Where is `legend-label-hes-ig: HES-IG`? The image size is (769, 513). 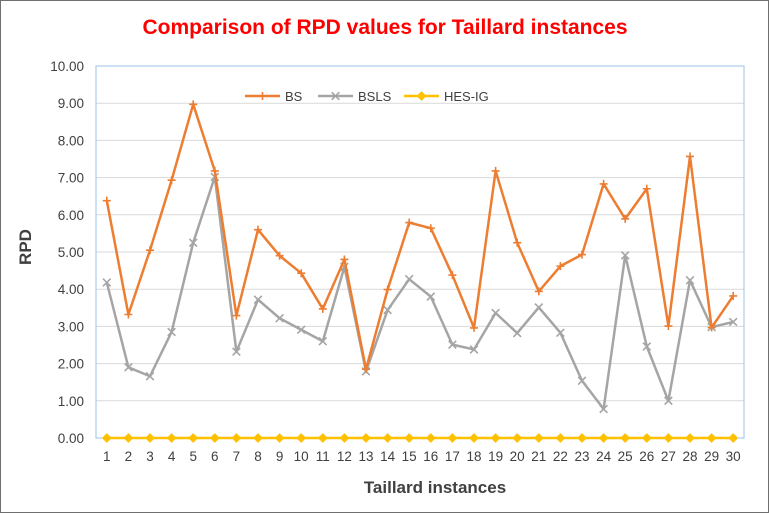
legend-label-hes-ig: HES-IG is located at coordinates (466, 96).